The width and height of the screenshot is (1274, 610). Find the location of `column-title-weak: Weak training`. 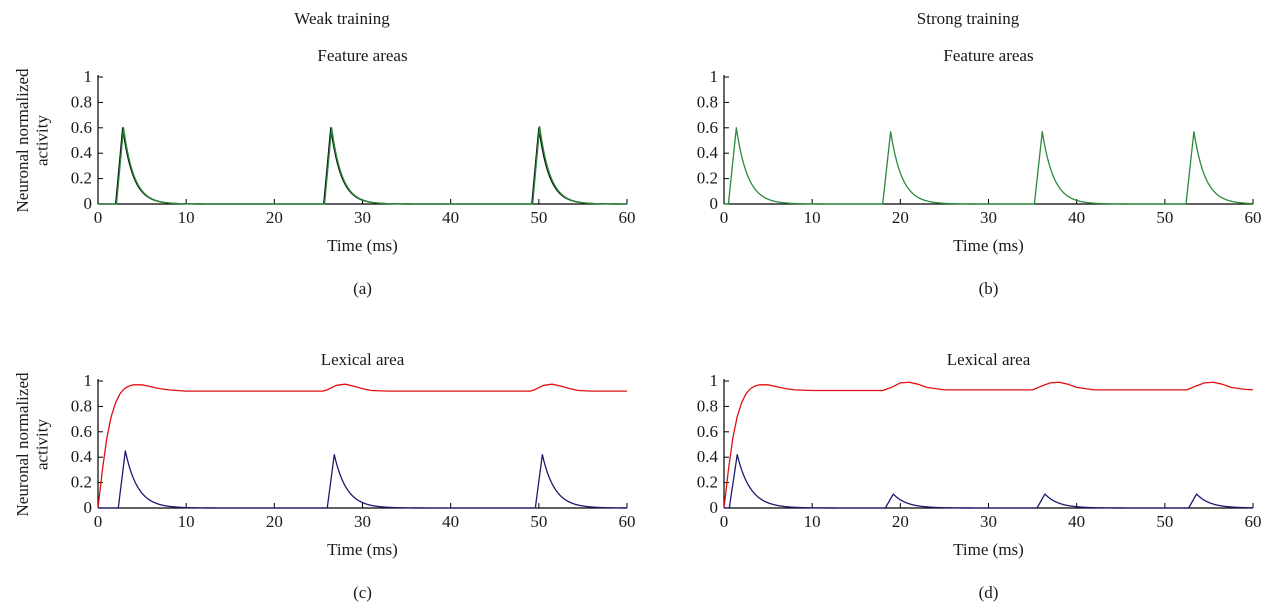

column-title-weak: Weak training is located at coordinates (342, 18).